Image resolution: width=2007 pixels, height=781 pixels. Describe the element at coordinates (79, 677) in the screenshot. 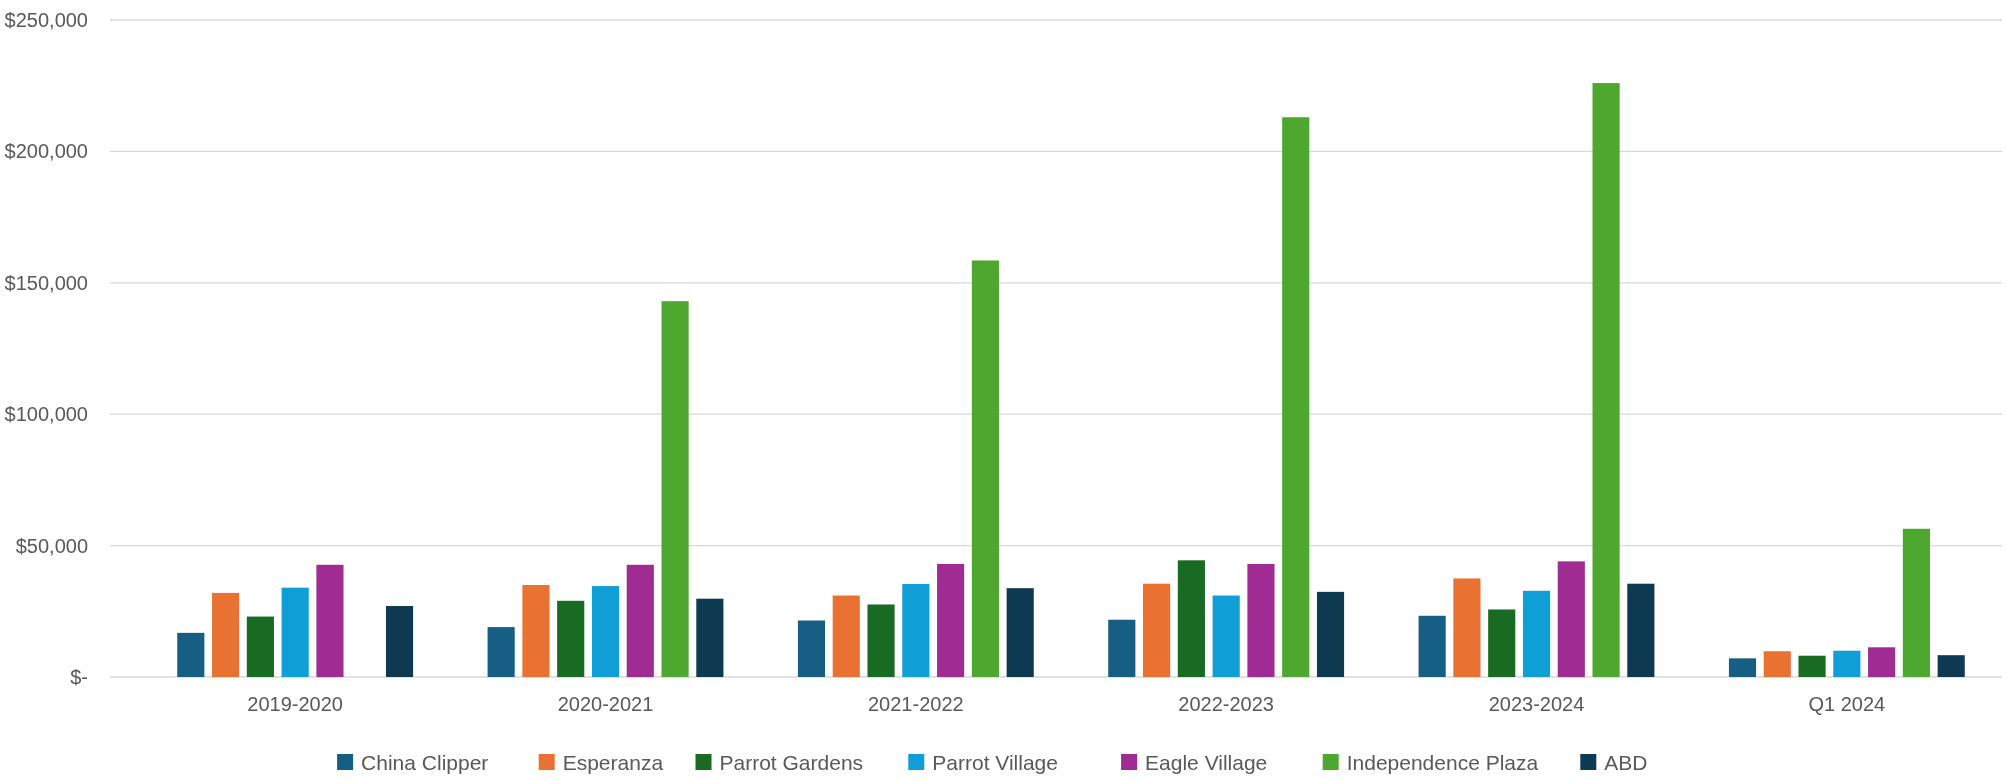

I see `y-tick-label: $-` at that location.